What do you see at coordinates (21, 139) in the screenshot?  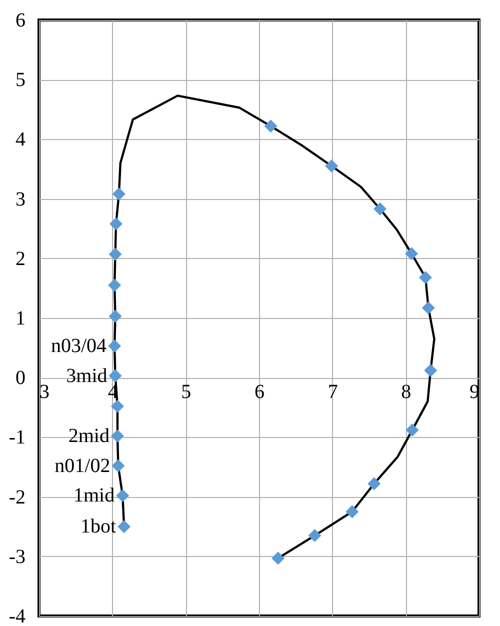 I see `y-tick-label: 4` at bounding box center [21, 139].